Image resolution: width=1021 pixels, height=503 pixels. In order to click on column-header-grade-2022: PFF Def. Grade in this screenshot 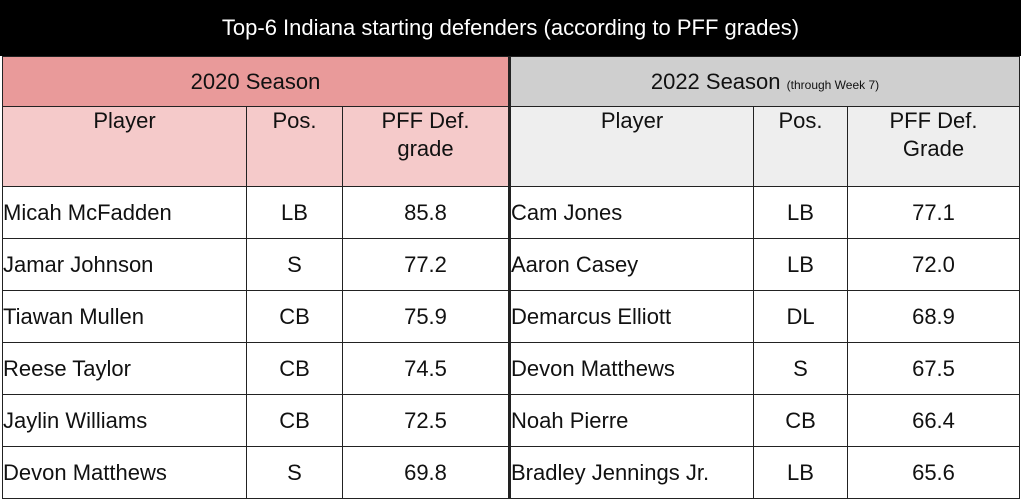, I will do `click(933, 146)`.